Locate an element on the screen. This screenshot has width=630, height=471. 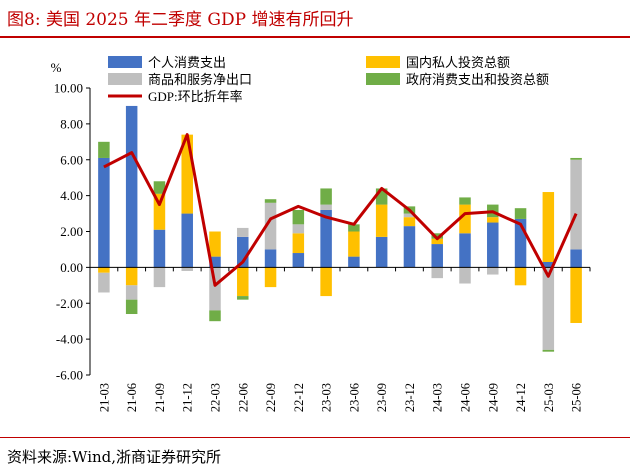
x-tick-label: 22-03 is located at coordinates (216, 397).